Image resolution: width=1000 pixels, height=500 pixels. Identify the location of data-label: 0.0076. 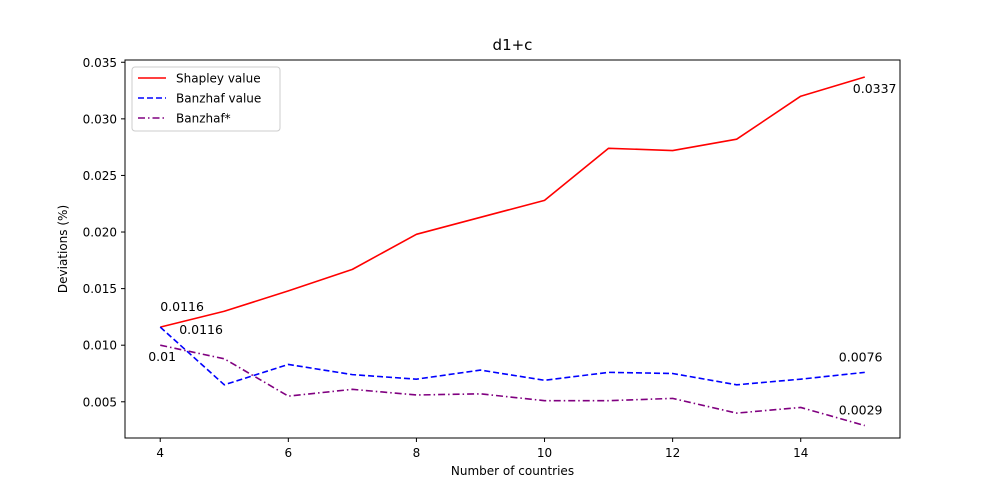
(861, 356).